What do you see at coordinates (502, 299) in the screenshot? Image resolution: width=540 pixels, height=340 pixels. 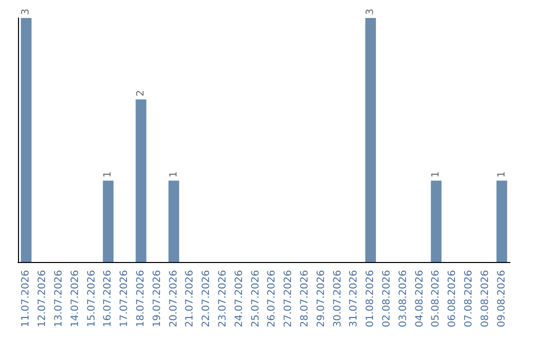 I see `x-tick-label: 09.08.2026` at bounding box center [502, 299].